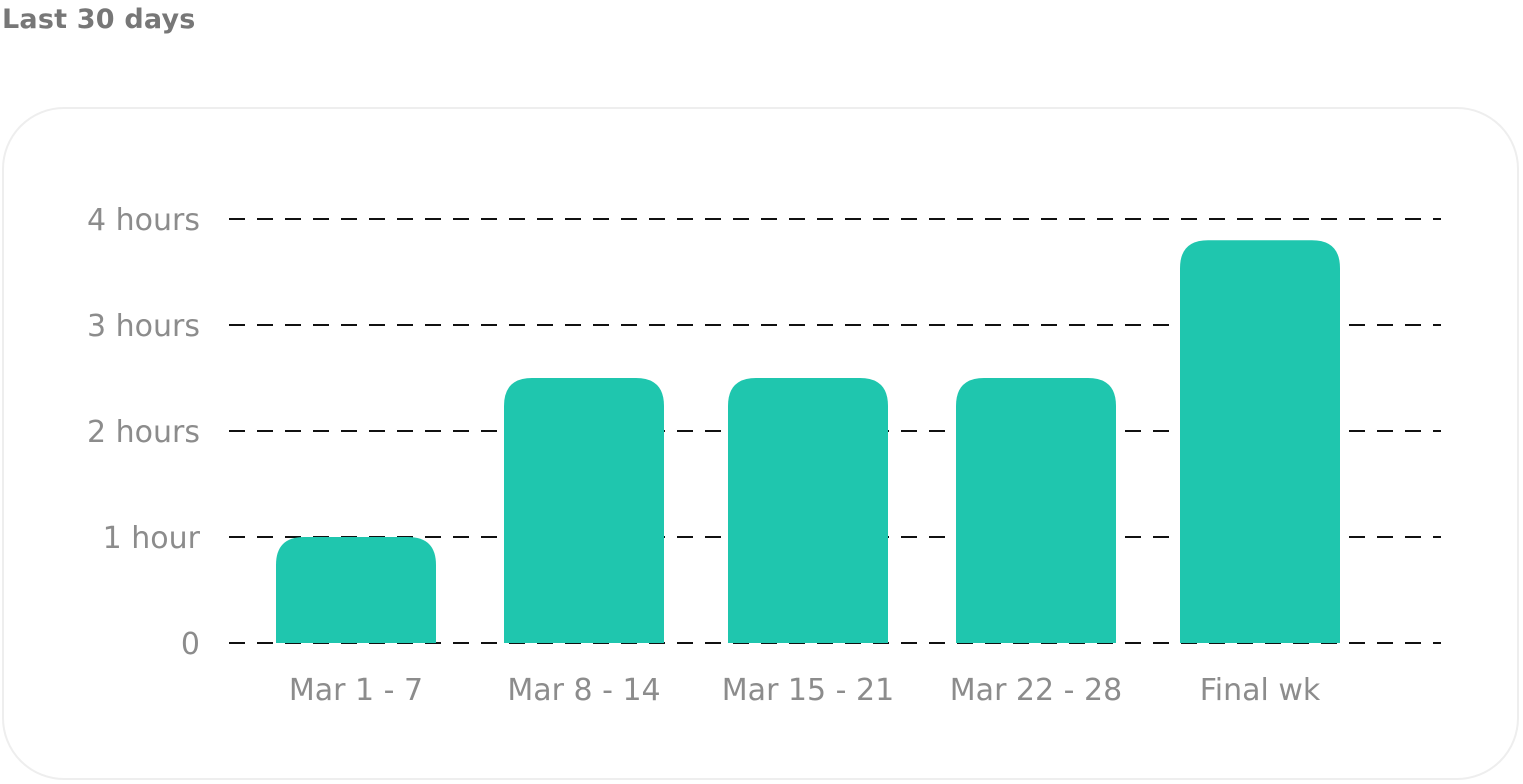  I want to click on x-tick-label: Mar 8 - 14, so click(583, 690).